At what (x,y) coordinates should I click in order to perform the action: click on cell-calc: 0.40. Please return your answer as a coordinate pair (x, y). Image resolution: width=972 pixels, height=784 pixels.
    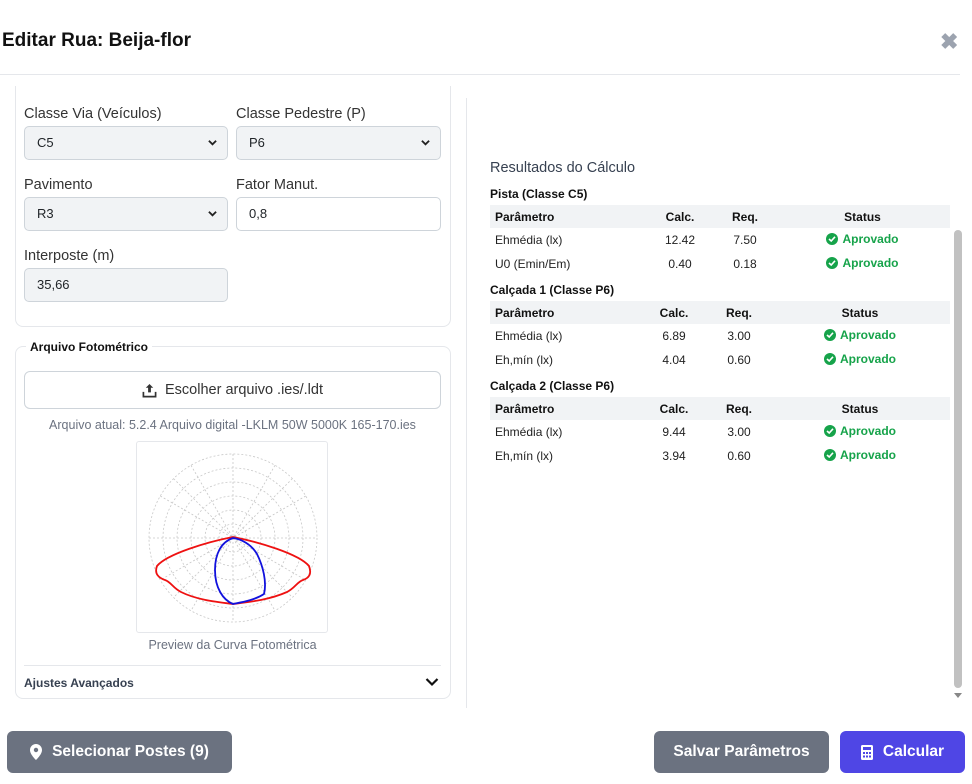
    Looking at the image, I should click on (680, 264).